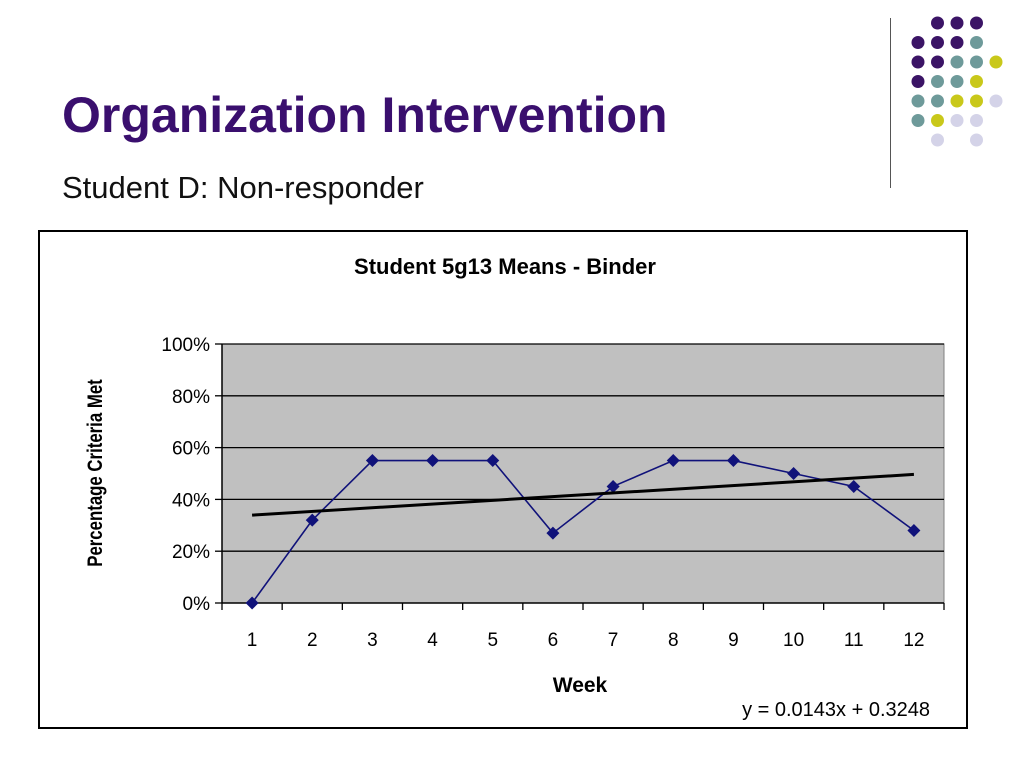 This screenshot has height=768, width=1024. What do you see at coordinates (580, 685) in the screenshot?
I see `x-axis-label: Week` at bounding box center [580, 685].